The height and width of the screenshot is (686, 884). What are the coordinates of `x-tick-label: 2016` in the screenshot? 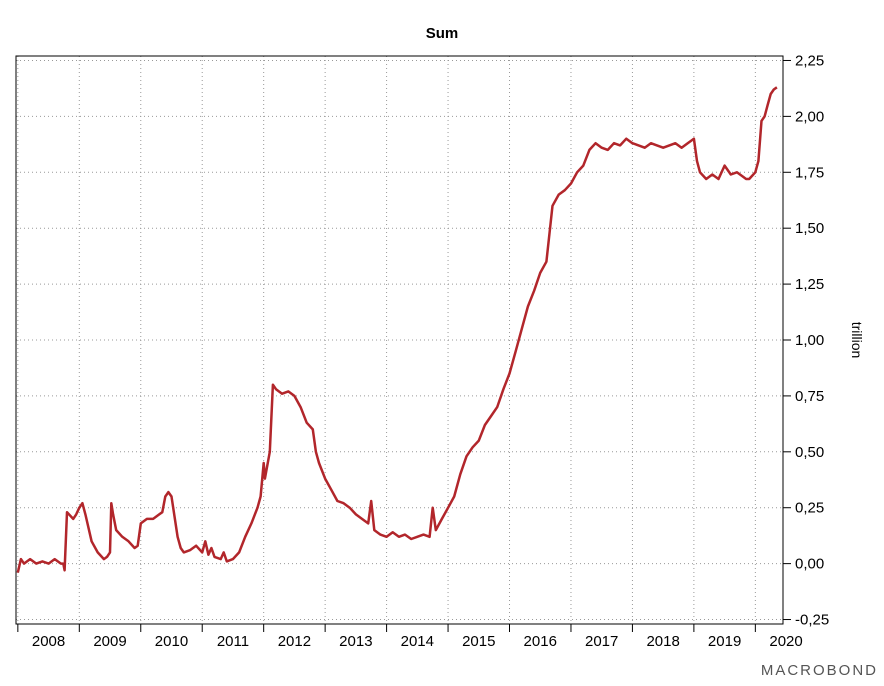 It's located at (540, 641).